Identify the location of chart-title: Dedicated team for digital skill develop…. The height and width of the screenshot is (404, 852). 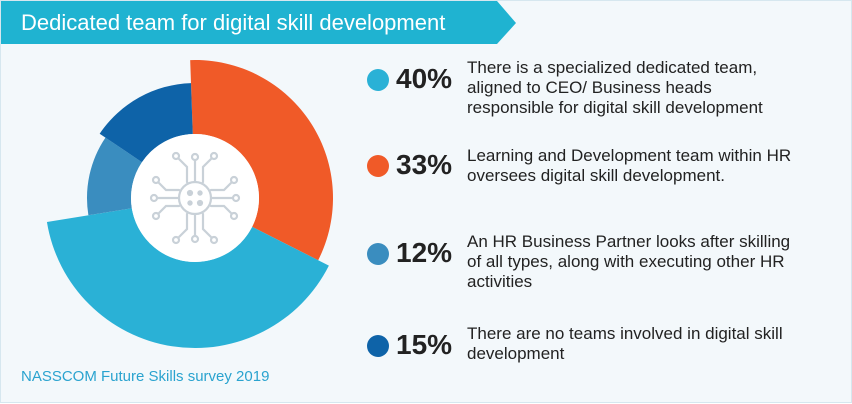
(233, 22).